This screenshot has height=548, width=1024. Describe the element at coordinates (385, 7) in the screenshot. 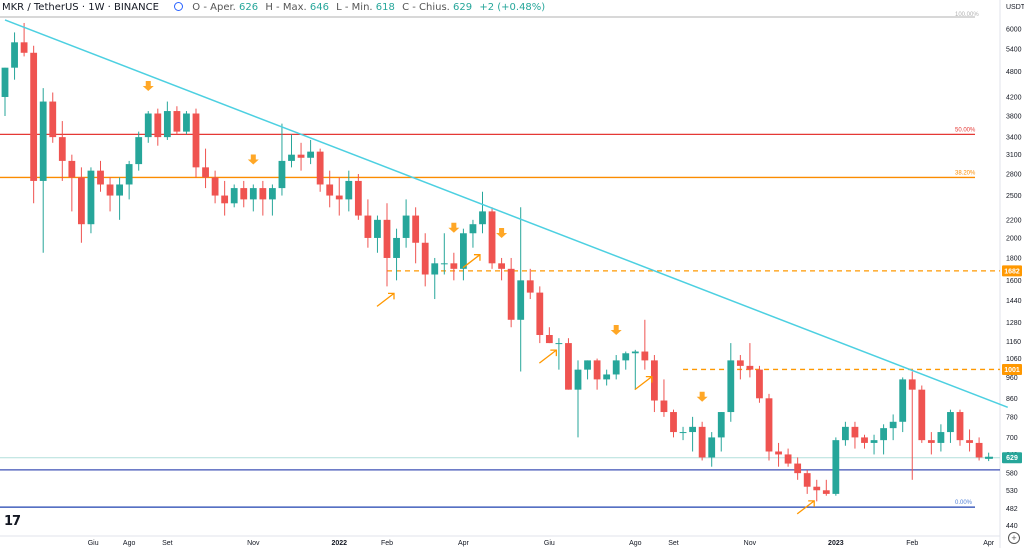

I see `low-value: 618` at that location.